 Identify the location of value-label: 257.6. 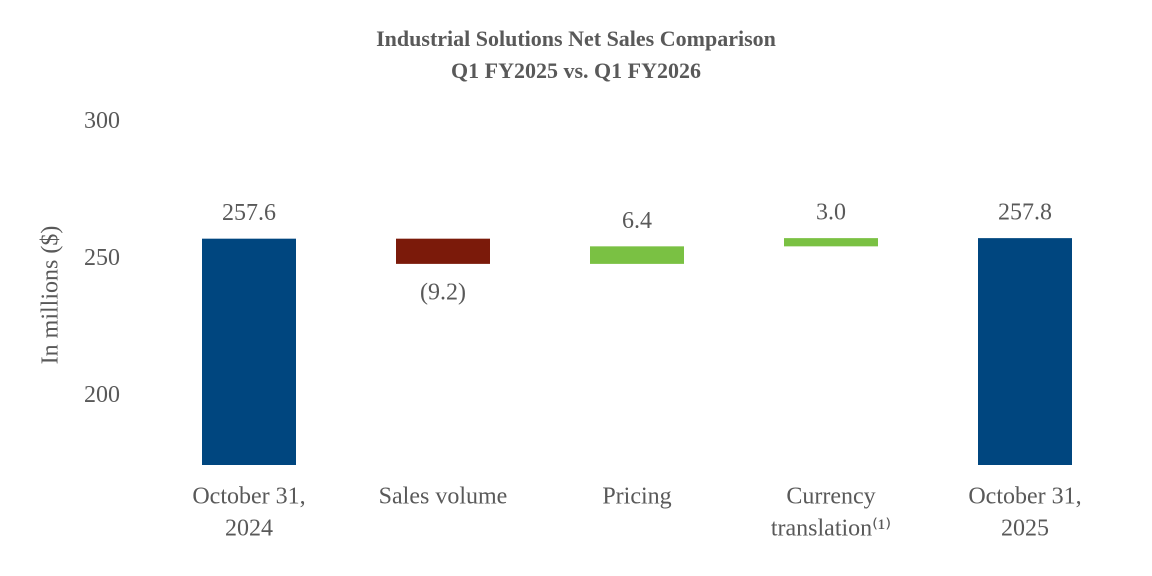
(249, 213).